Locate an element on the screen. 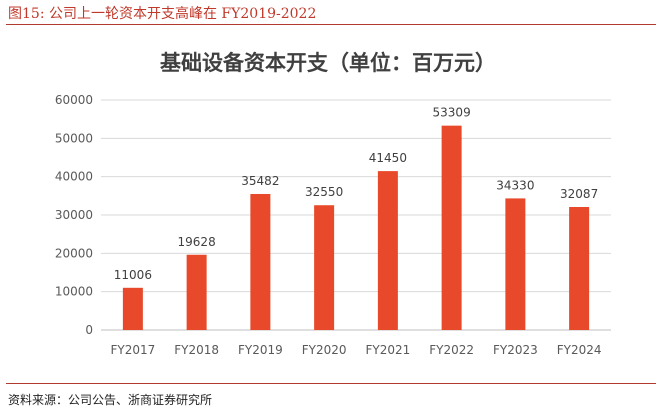 The image size is (662, 415). x-tick-label: FY2018 is located at coordinates (196, 350).